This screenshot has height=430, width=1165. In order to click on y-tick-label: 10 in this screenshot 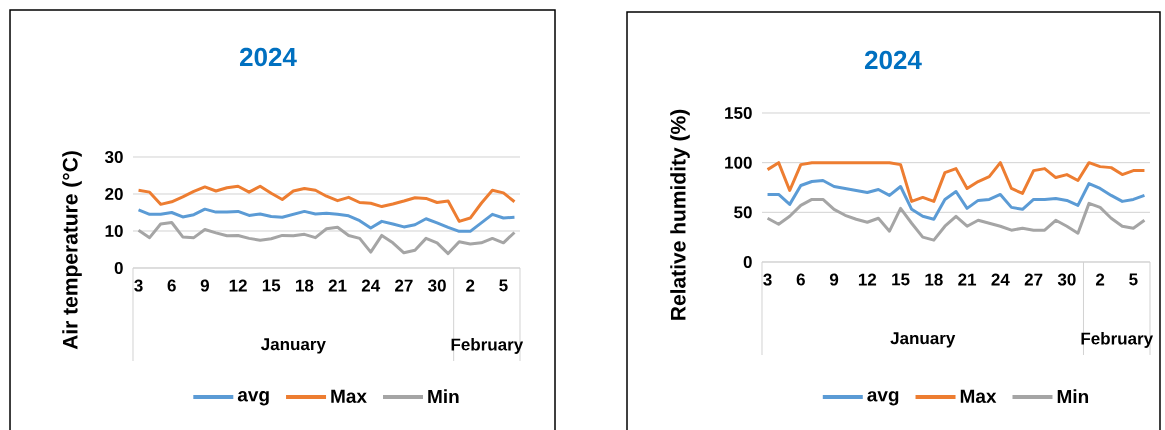, I will do `click(114, 231)`.